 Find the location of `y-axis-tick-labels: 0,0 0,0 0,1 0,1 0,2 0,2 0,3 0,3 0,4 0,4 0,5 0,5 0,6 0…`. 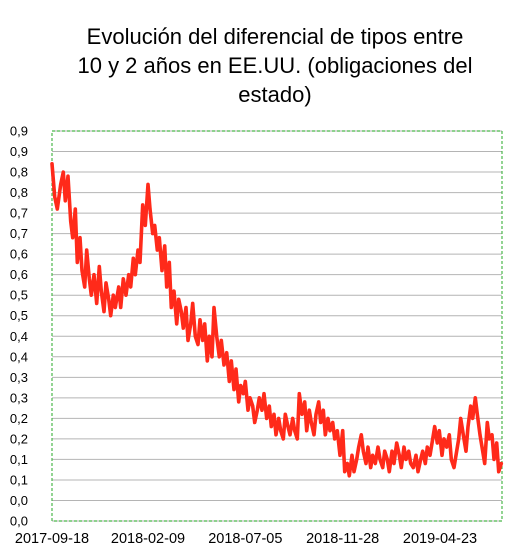

y-axis-tick-labels: 0,0 0,0 0,1 0,1 0,2 0,2 0,3 0,3 0,4 0,4 0,5 0,5 0,6 0… is located at coordinates (19, 326).